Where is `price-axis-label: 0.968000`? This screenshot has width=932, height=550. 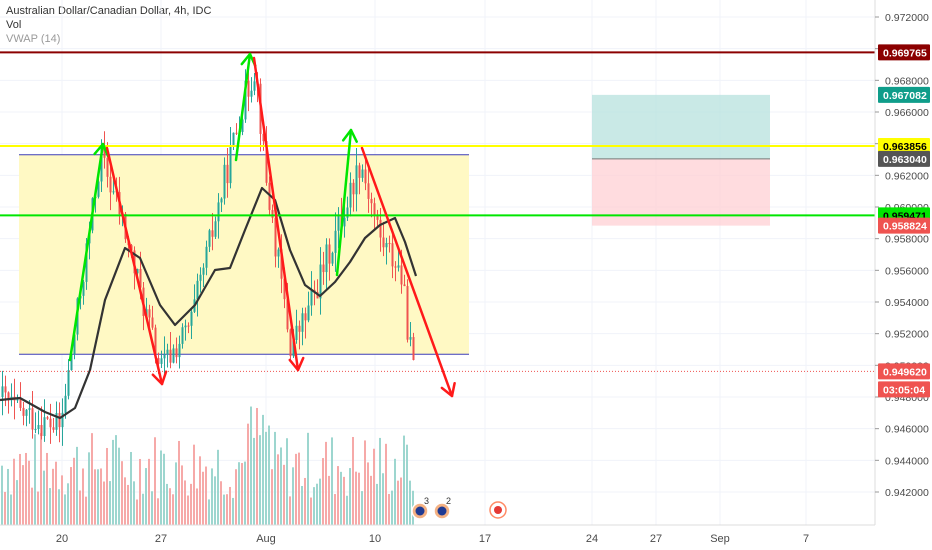 price-axis-label: 0.968000 is located at coordinates (907, 81).